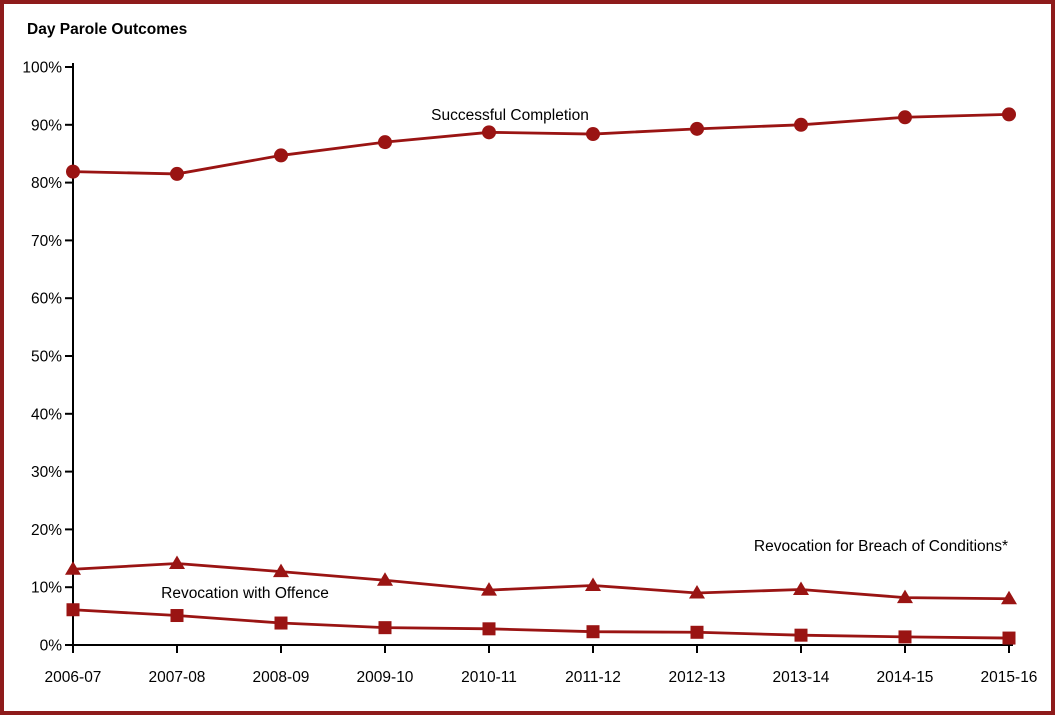 Image resolution: width=1055 pixels, height=720 pixels. I want to click on x-tick-label: 2014-15, so click(905, 677).